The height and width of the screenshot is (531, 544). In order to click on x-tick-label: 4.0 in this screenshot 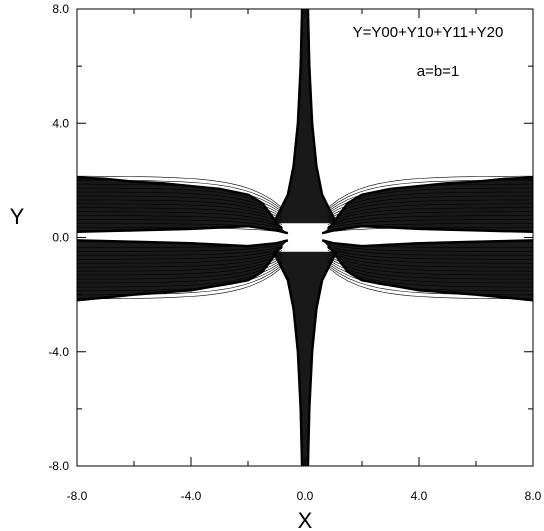, I will do `click(419, 496)`.